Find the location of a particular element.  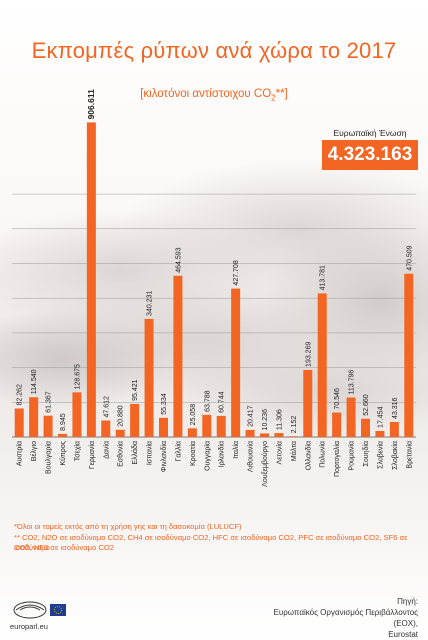

bar-value-label: 61.367 is located at coordinates (49, 402).